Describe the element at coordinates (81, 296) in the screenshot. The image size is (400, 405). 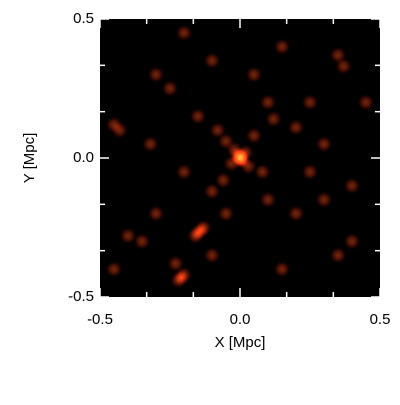
I see `y-tick-label: -0.5` at that location.